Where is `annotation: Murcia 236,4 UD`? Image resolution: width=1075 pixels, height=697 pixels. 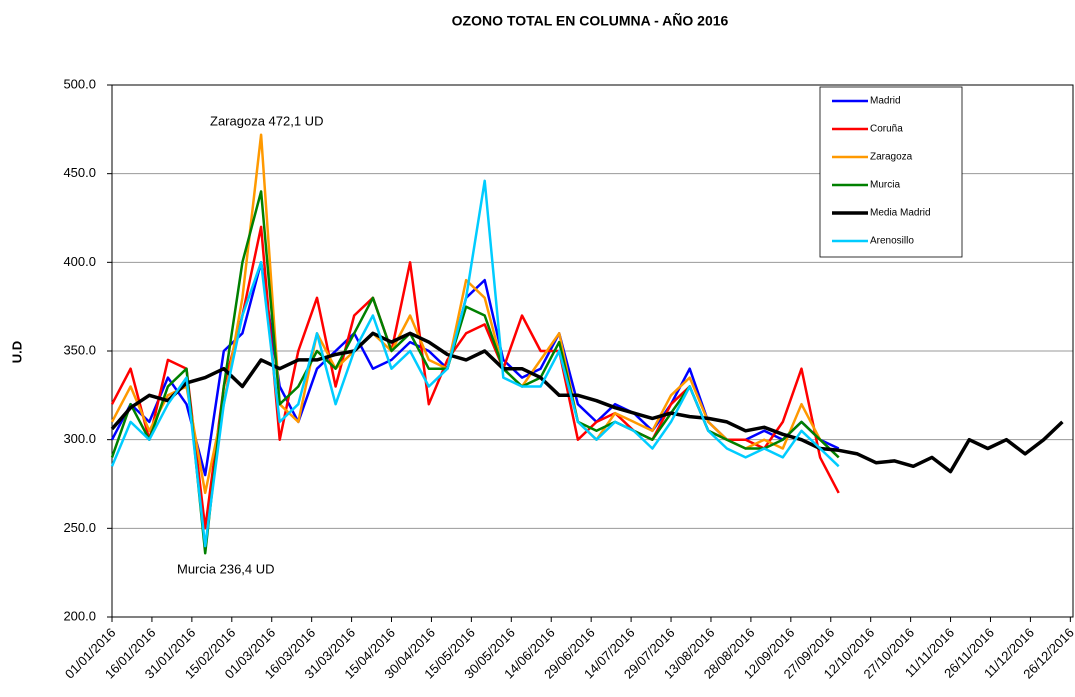
annotation: Murcia 236,4 UD is located at coordinates (226, 568).